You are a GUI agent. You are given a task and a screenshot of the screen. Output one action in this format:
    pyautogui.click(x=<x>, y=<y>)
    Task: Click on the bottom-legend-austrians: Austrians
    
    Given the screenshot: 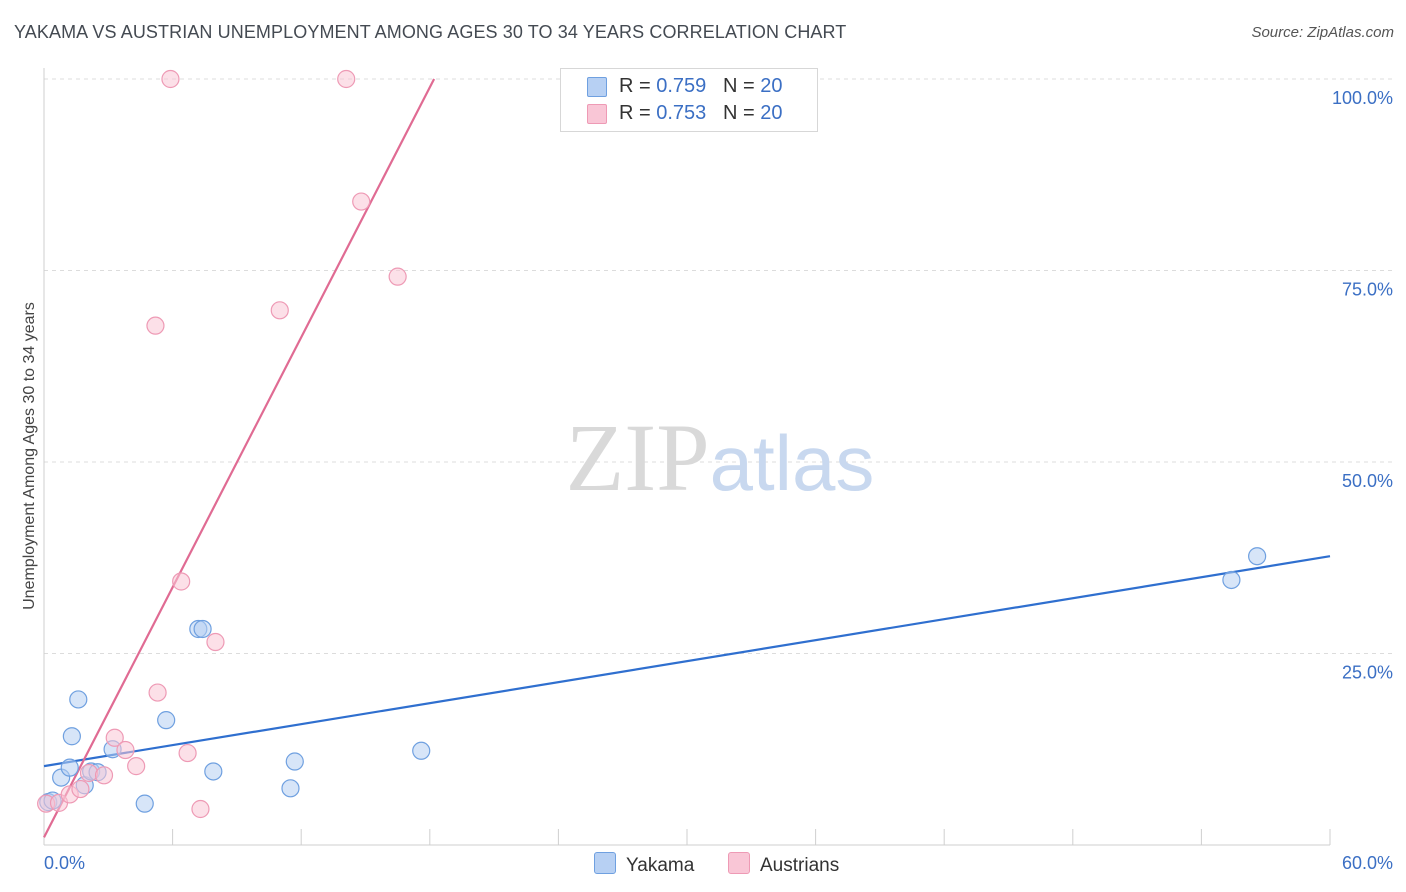 What is the action you would take?
    pyautogui.click(x=783, y=864)
    